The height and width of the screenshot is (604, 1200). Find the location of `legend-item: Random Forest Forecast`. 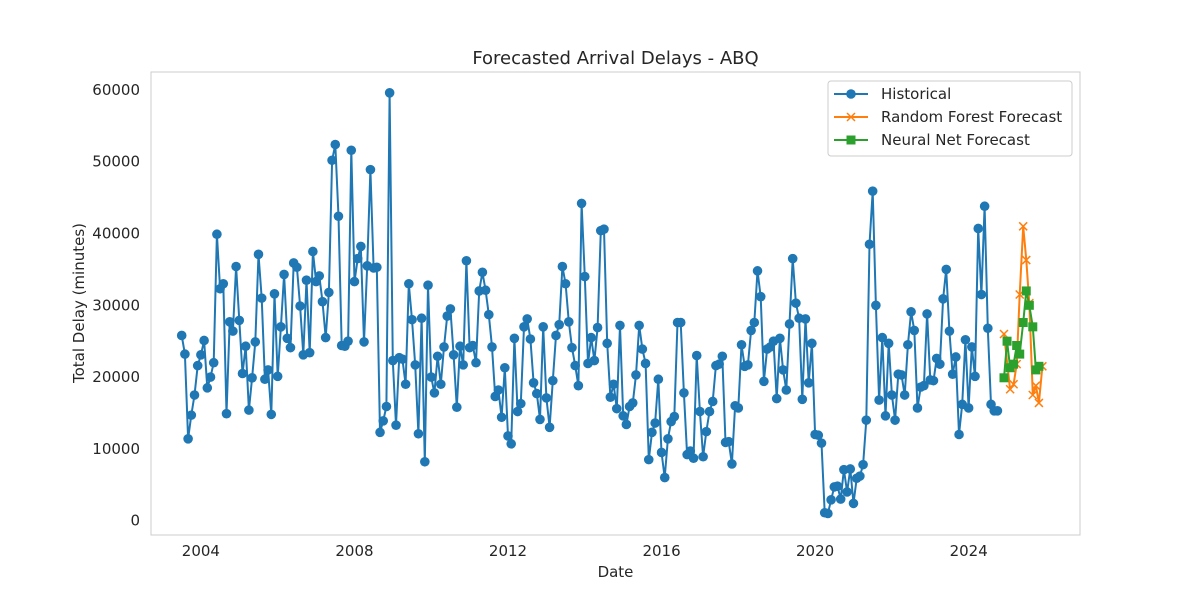

legend-item: Random Forest Forecast is located at coordinates (948, 117).